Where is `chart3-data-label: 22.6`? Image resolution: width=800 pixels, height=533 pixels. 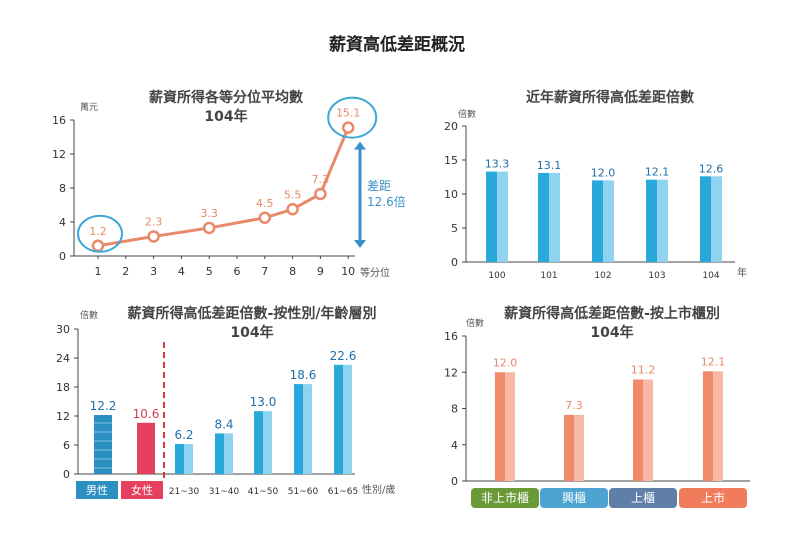 chart3-data-label: 22.6 is located at coordinates (343, 356).